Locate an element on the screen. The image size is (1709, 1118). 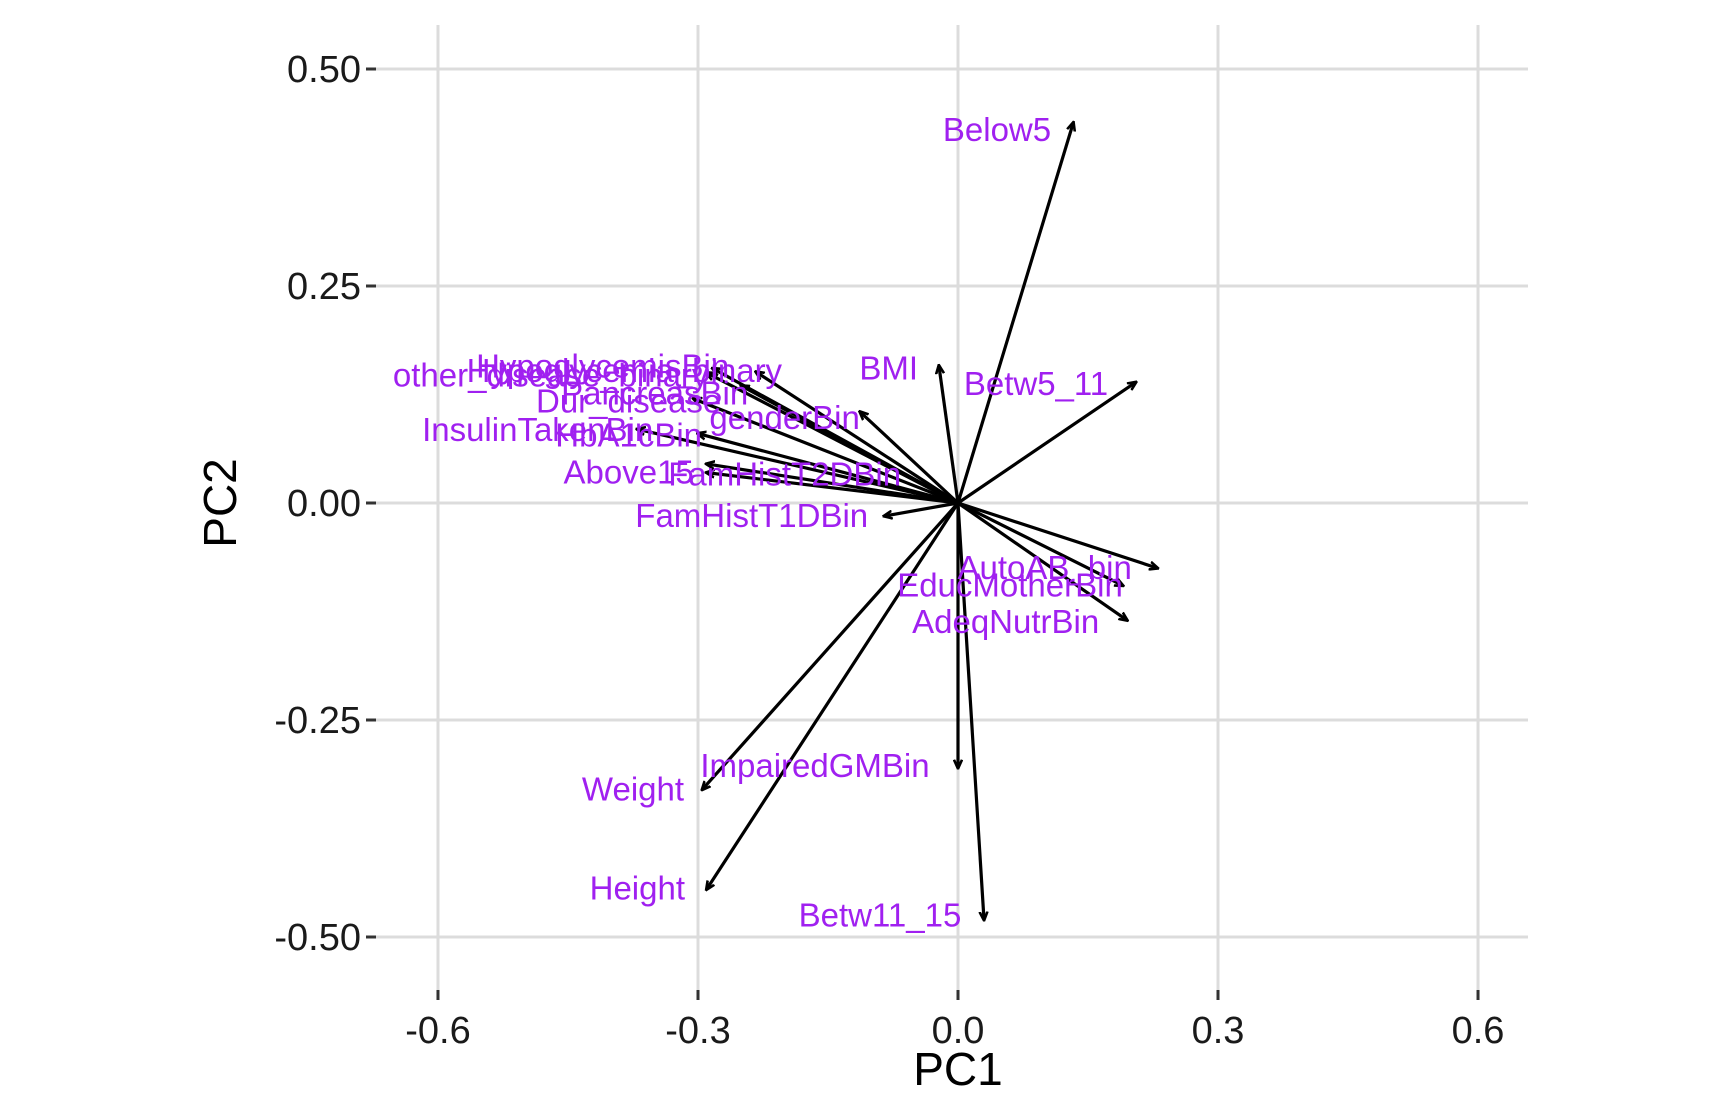
loading-arrow-famhistt2dbin is located at coordinates (833, 484).